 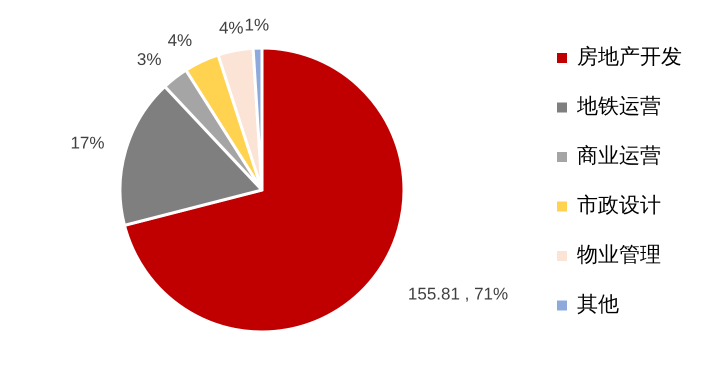 I want to click on legend-label: 商业运营, so click(x=619, y=156).